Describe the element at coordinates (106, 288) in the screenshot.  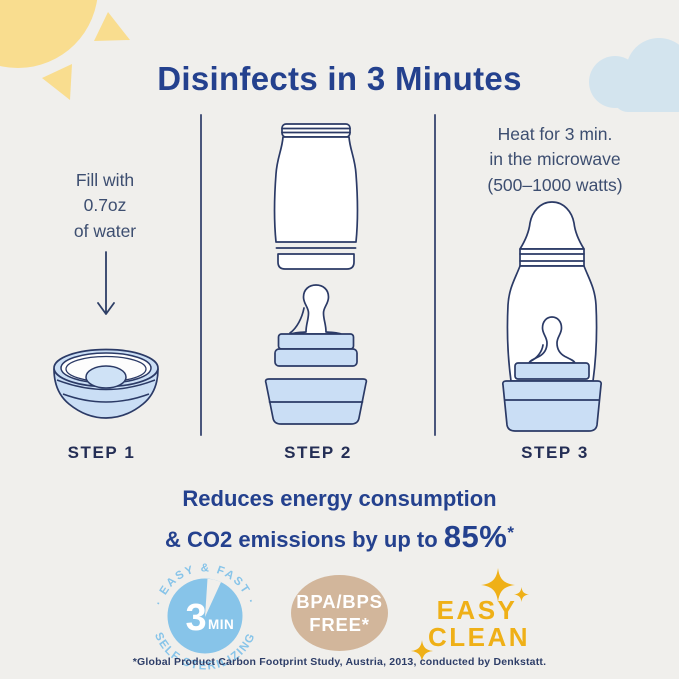
I see `down-arrow-icon` at that location.